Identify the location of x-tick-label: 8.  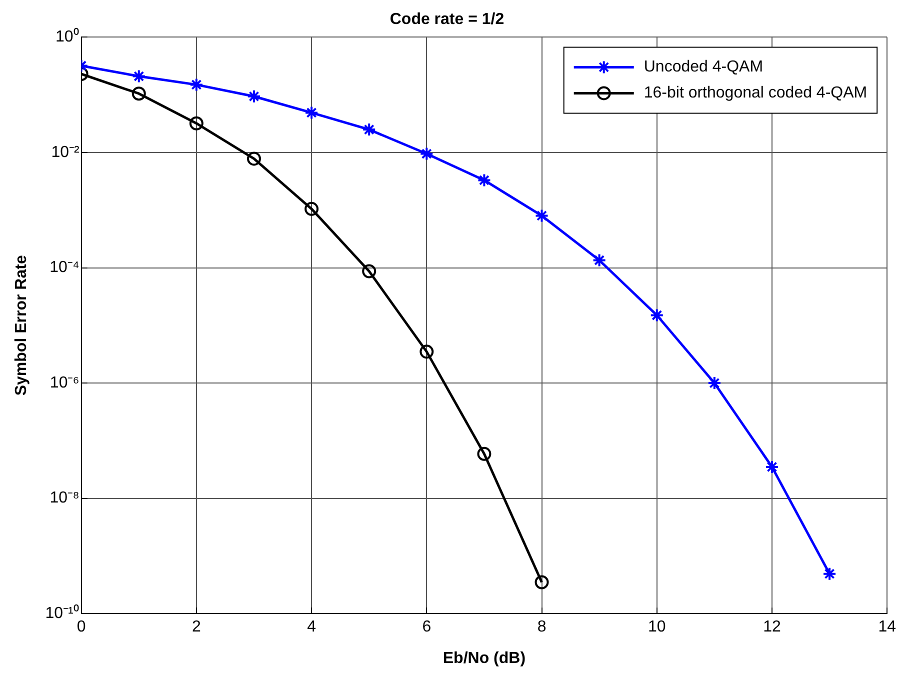
(541, 627).